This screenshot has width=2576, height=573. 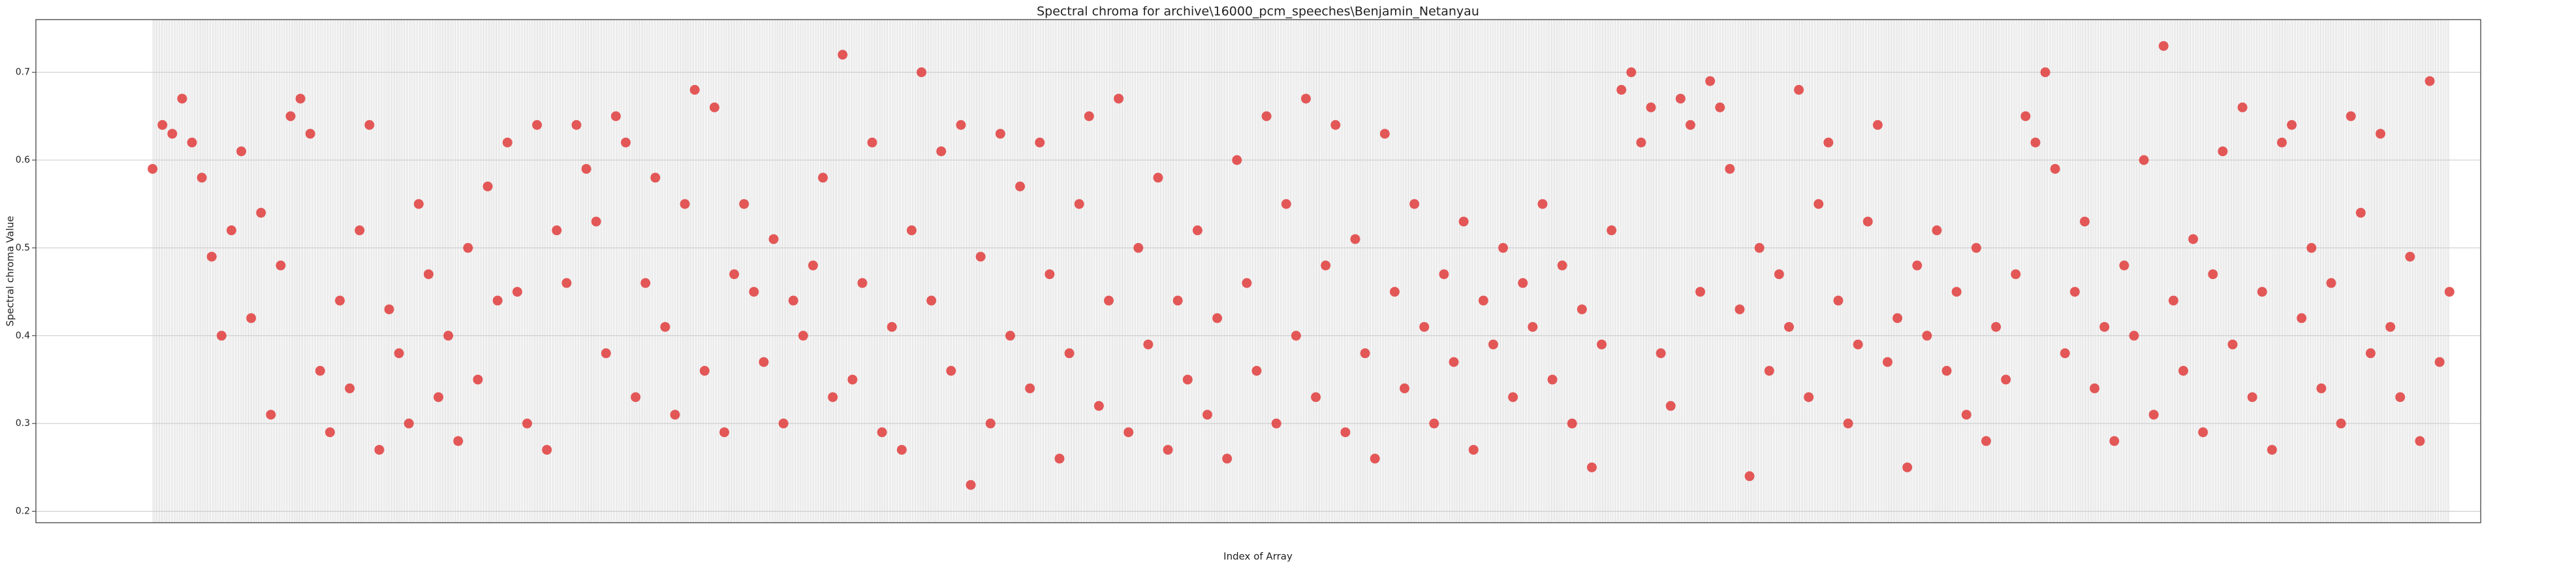 I want to click on y-axis-label: Spectral chroma Value, so click(x=10, y=271).